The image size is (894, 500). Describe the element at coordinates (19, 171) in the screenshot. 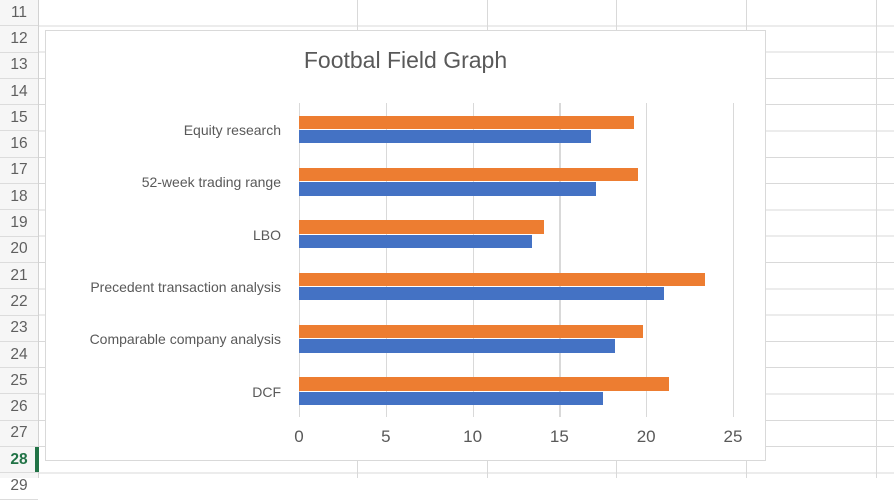

I see `row-header-17: 17` at that location.